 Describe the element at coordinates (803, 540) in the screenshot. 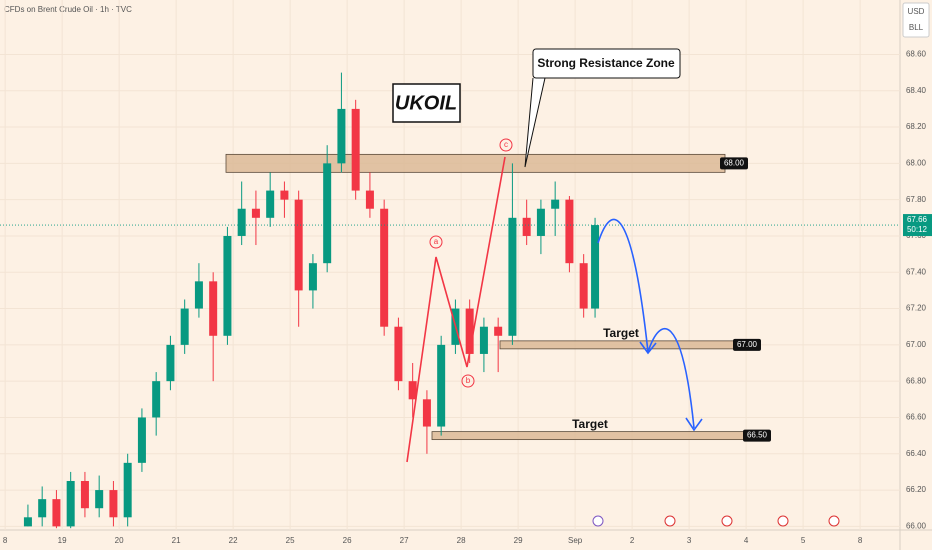

I see `x-tick-label: 5` at that location.